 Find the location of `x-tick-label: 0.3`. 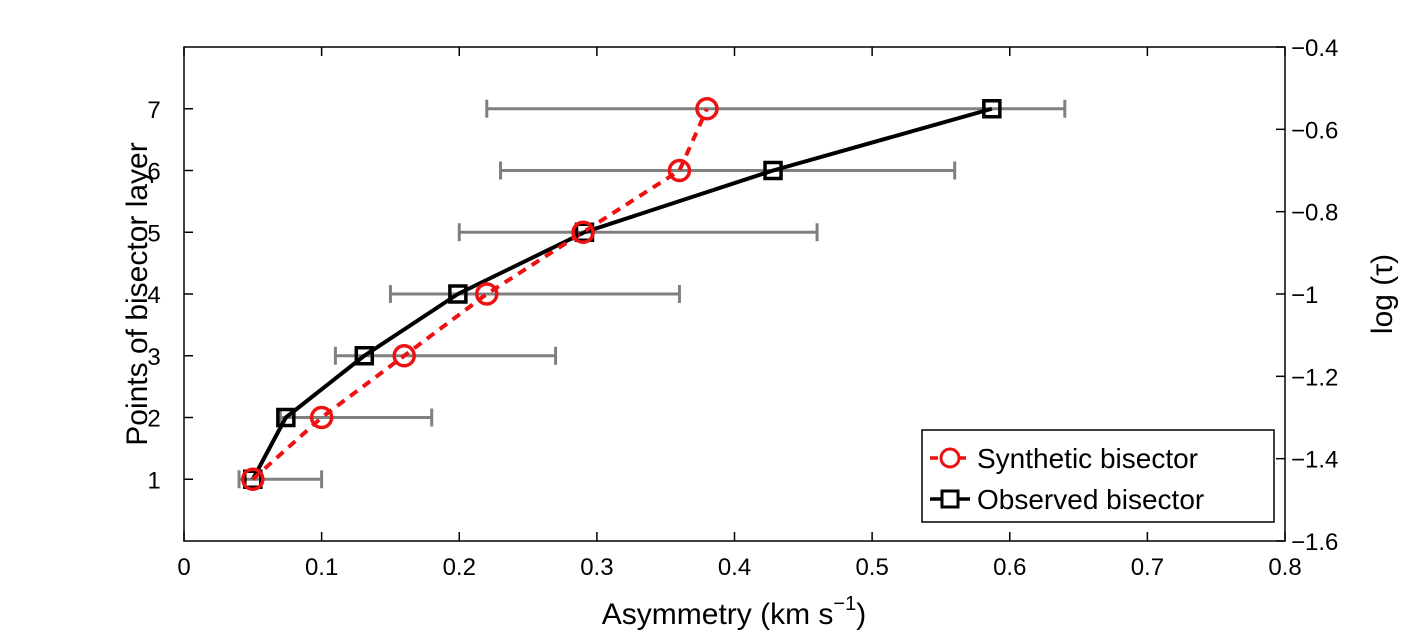

x-tick-label: 0.3 is located at coordinates (596, 567).